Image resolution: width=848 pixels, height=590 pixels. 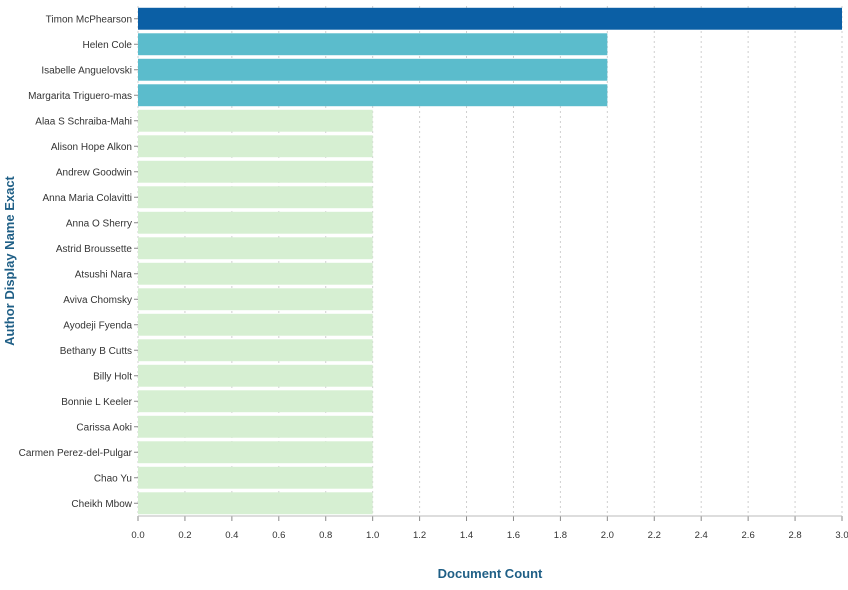 What do you see at coordinates (231, 535) in the screenshot?
I see `x-tick-label: 0.4` at bounding box center [231, 535].